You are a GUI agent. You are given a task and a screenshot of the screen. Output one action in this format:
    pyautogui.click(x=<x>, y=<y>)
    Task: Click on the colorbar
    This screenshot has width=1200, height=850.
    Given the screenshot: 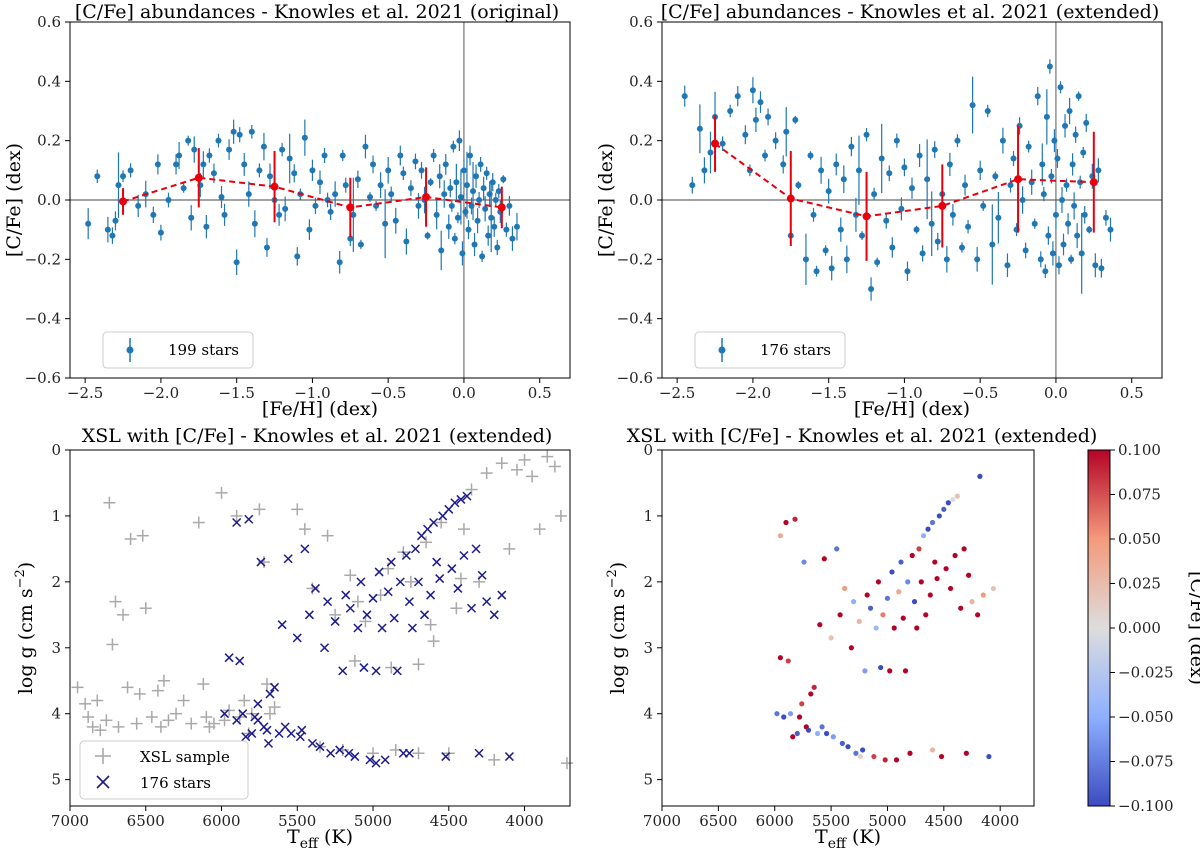 What is the action you would take?
    pyautogui.click(x=1099, y=628)
    